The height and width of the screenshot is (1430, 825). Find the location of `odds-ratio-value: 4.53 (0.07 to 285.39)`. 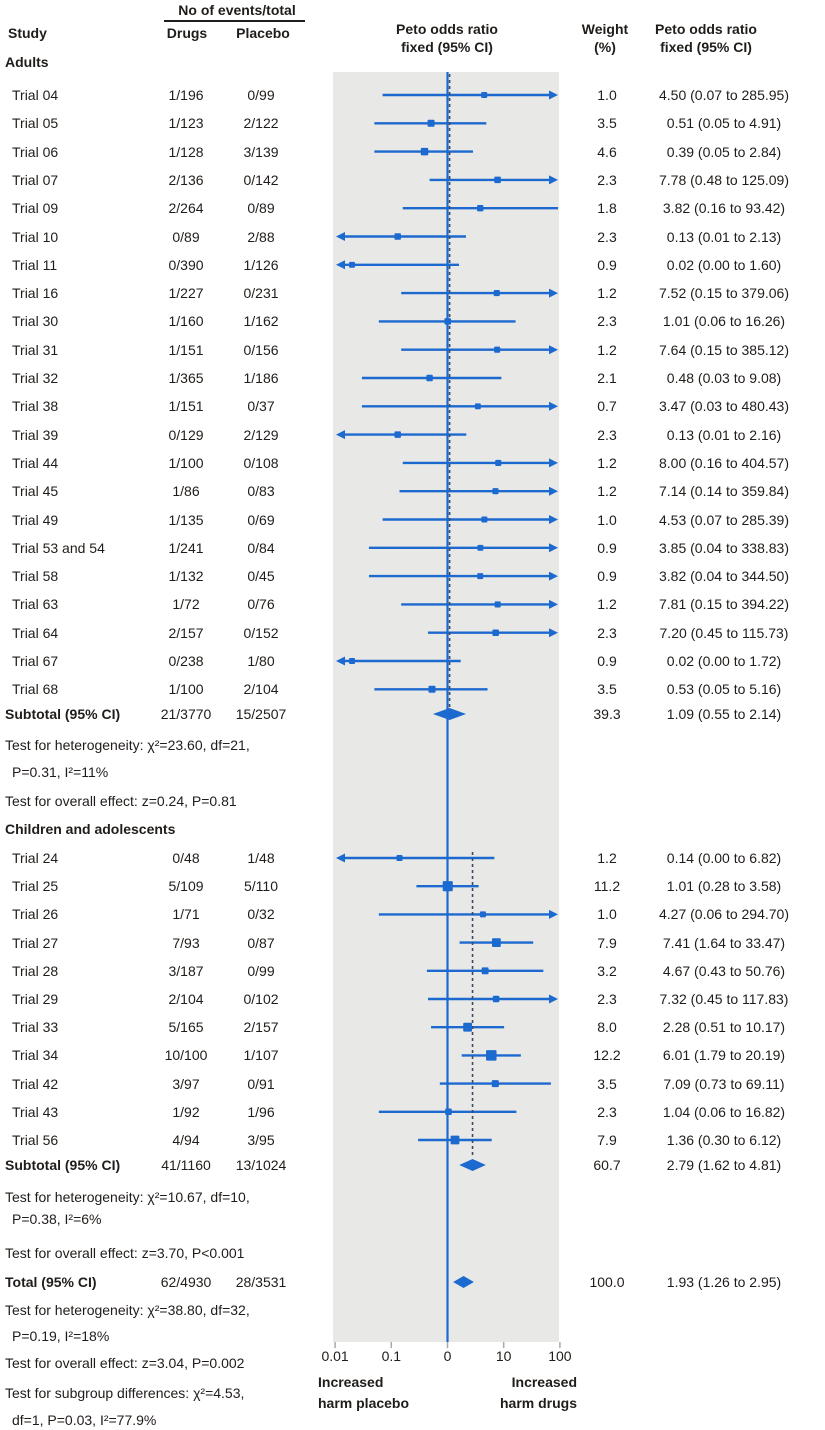

odds-ratio-value: 4.53 (0.07 to 285.39) is located at coordinates (724, 519).